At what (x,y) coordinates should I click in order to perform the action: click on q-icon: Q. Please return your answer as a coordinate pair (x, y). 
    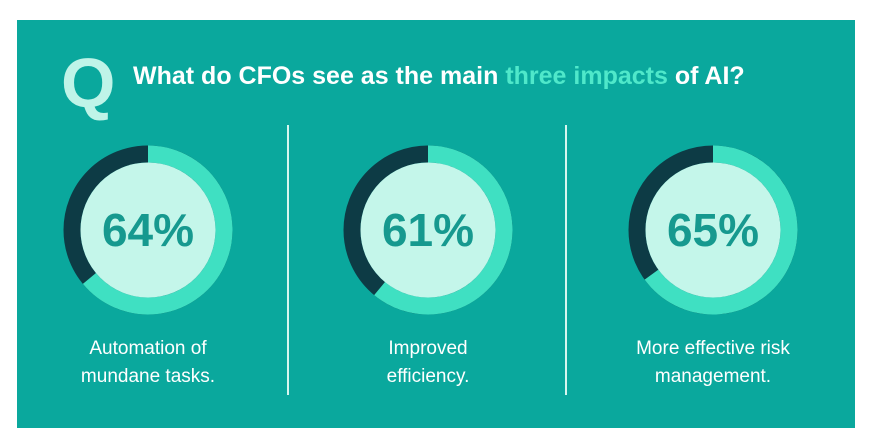
    Looking at the image, I should click on (88, 83).